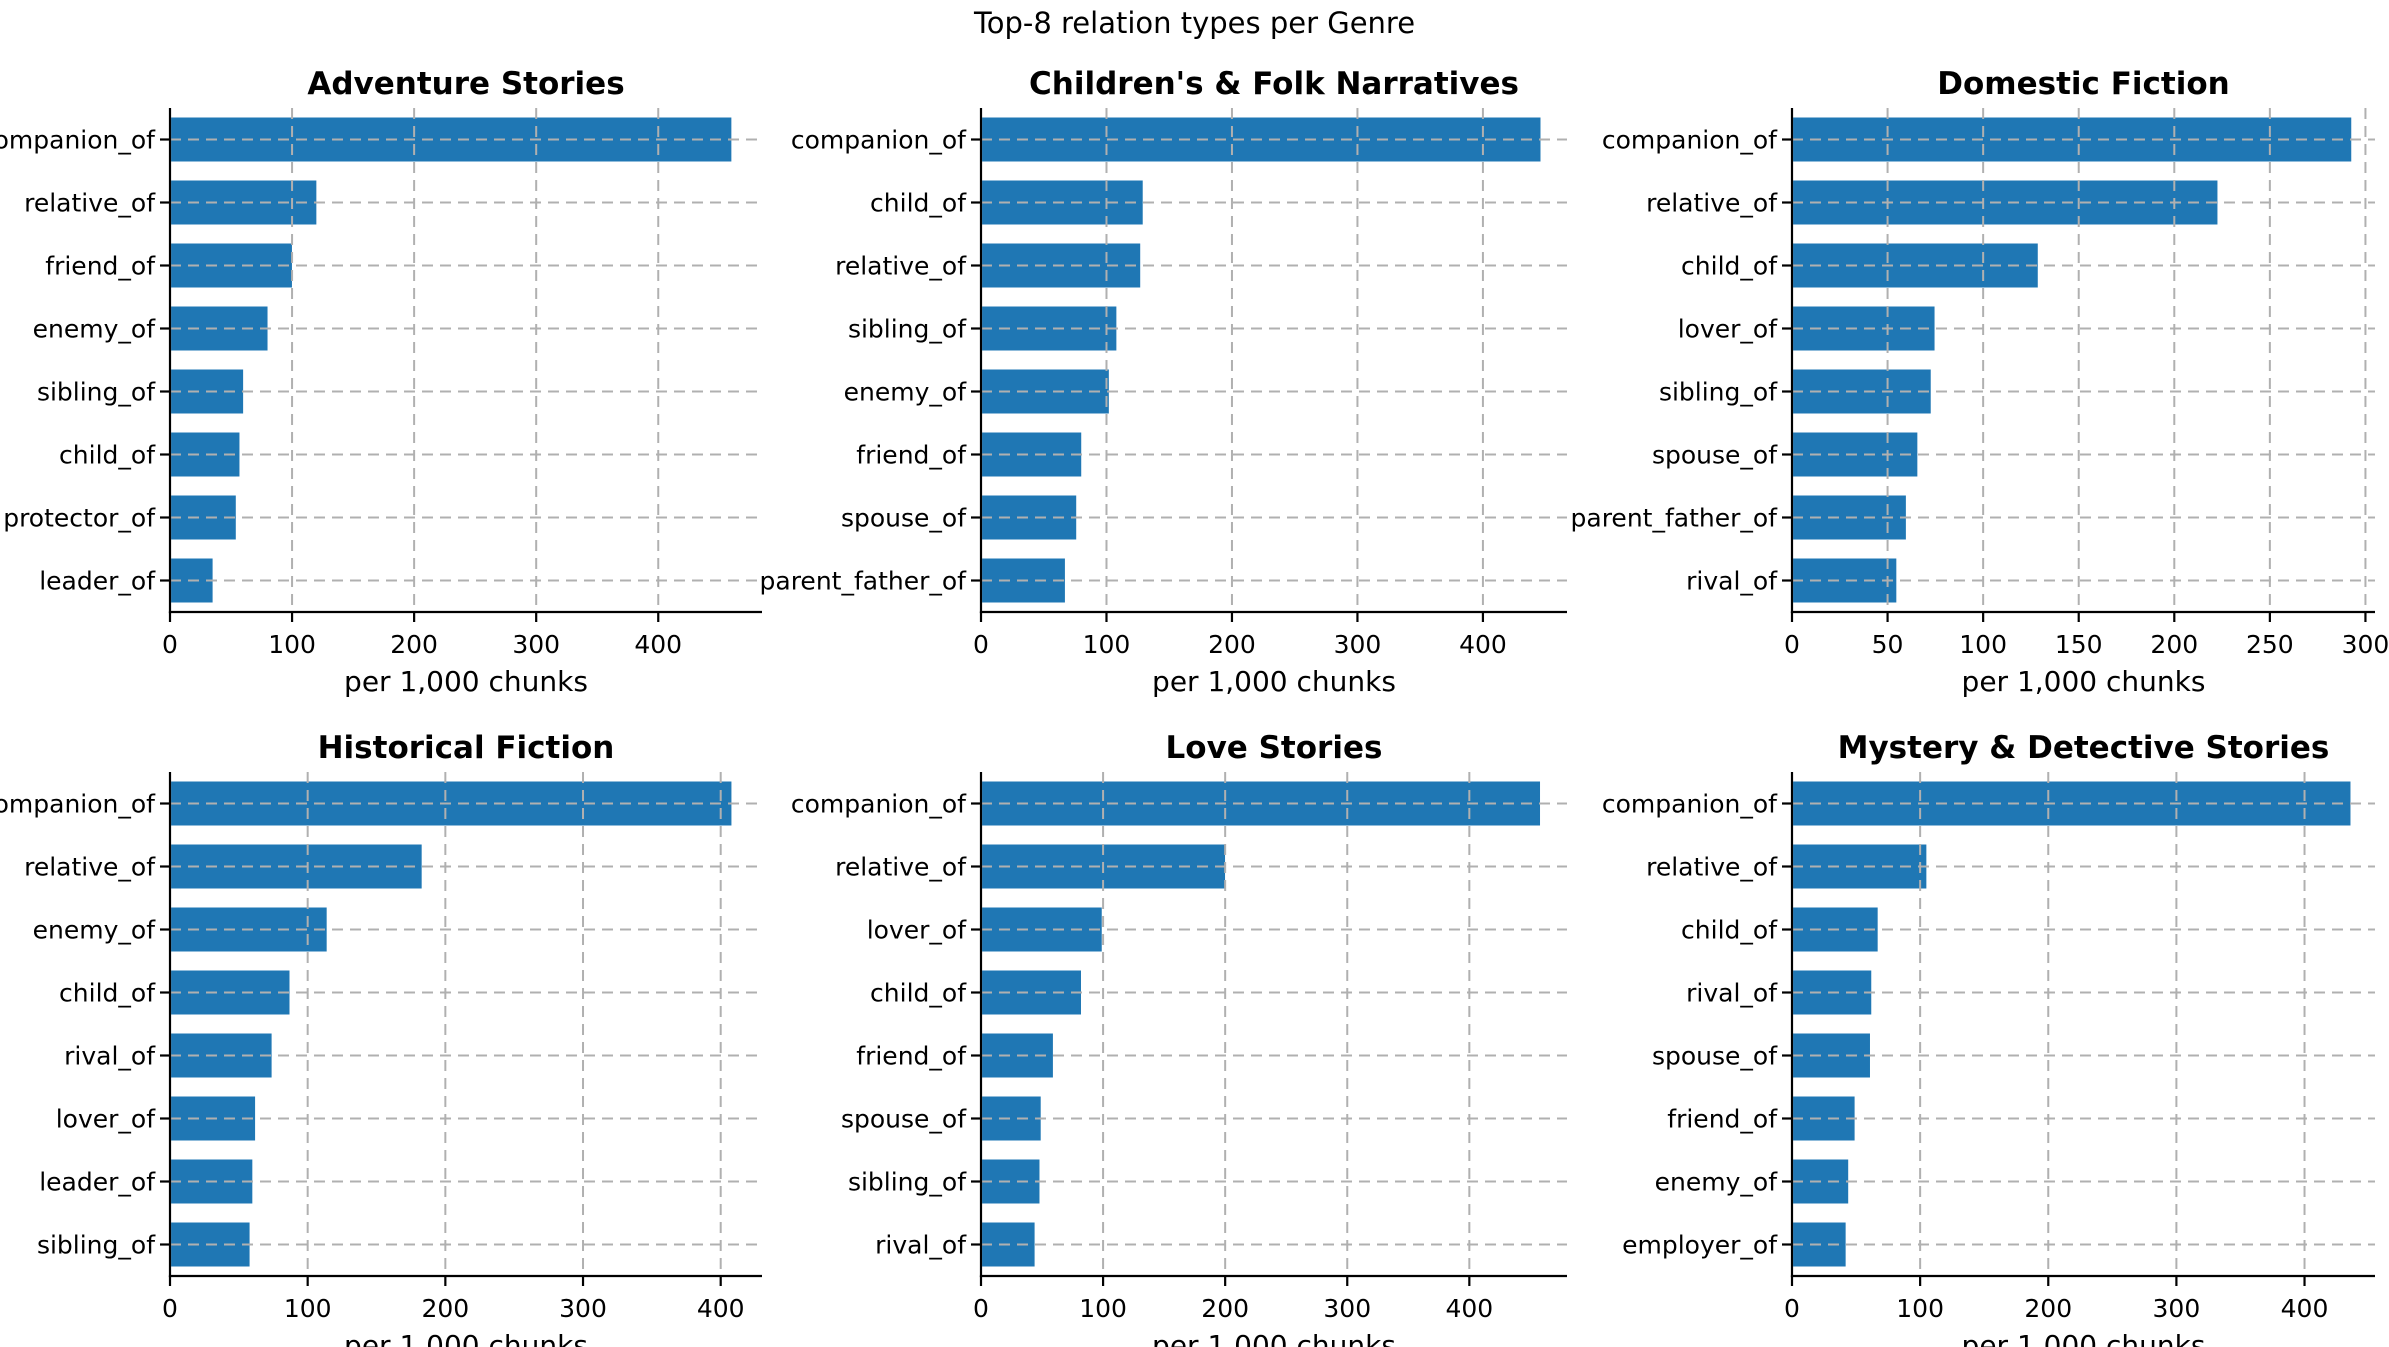  Describe the element at coordinates (2079, 644) in the screenshot. I see `x-tick-label: 150` at that location.